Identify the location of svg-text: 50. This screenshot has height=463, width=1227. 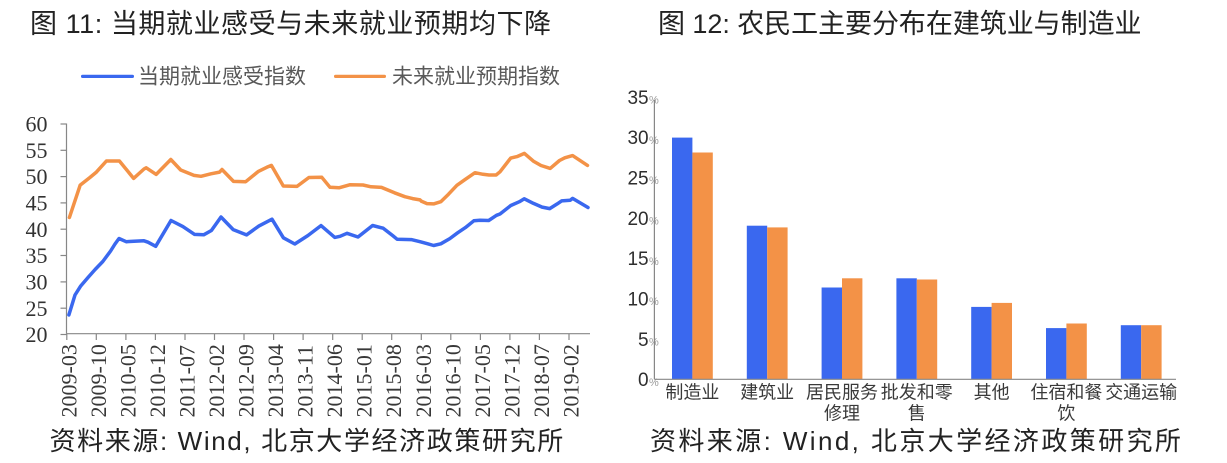
(37, 176).